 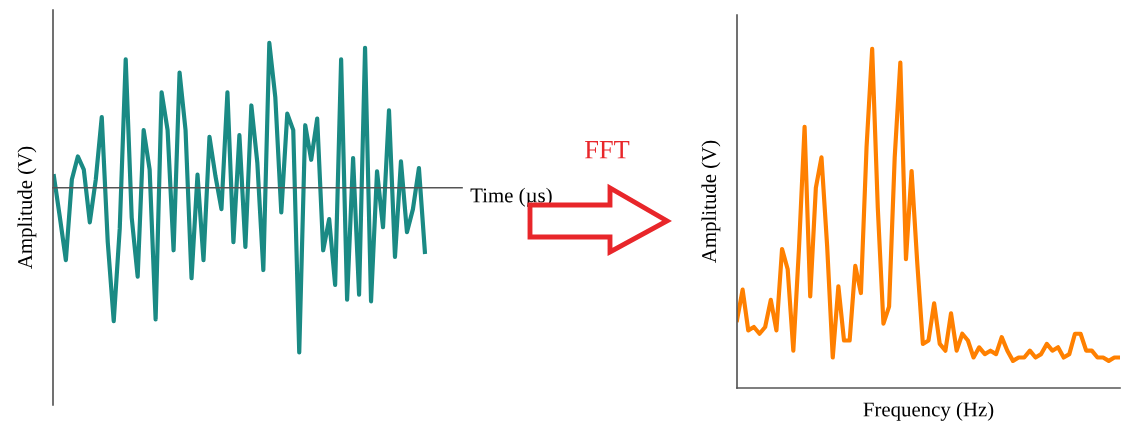 What do you see at coordinates (607, 150) in the screenshot?
I see `text: FFT` at bounding box center [607, 150].